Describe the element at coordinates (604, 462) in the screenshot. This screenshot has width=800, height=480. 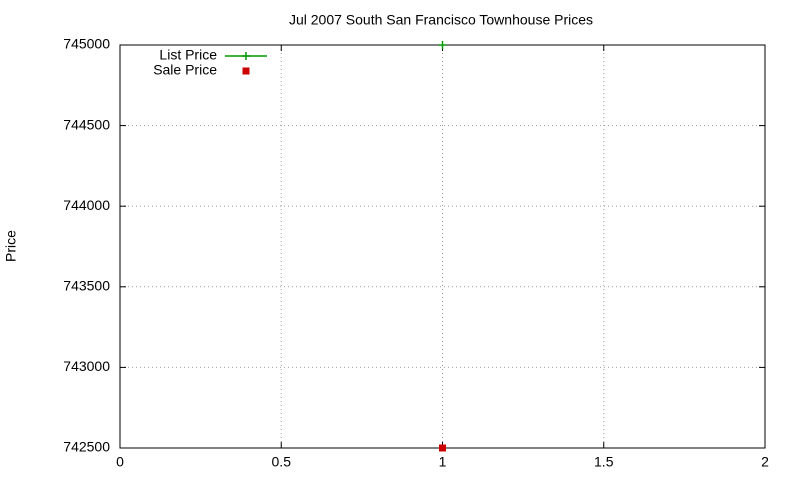
I see `x-tick-label: 1.5` at that location.